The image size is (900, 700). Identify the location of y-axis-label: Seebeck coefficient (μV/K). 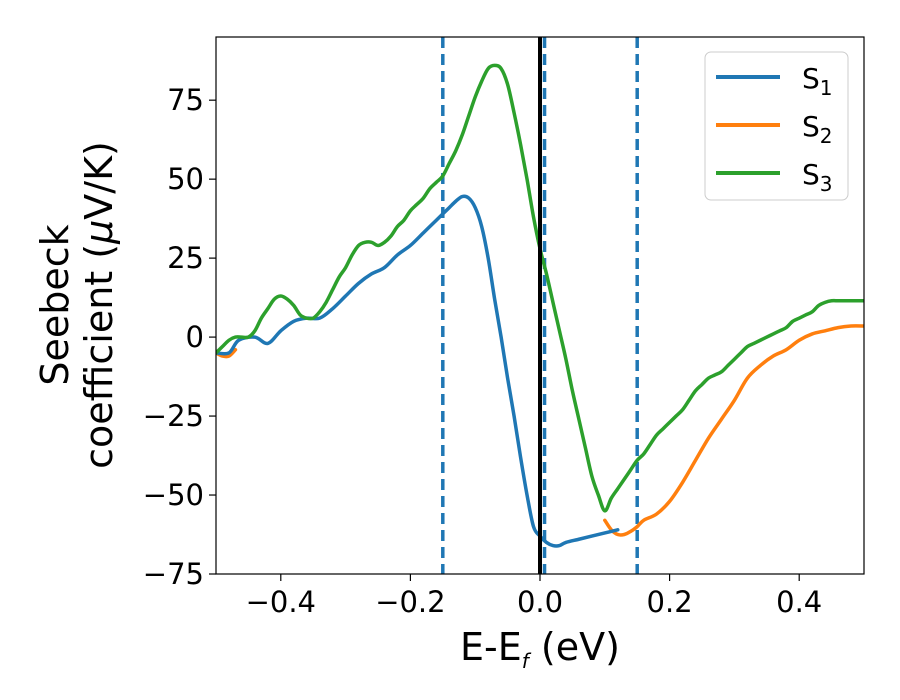
(77, 305).